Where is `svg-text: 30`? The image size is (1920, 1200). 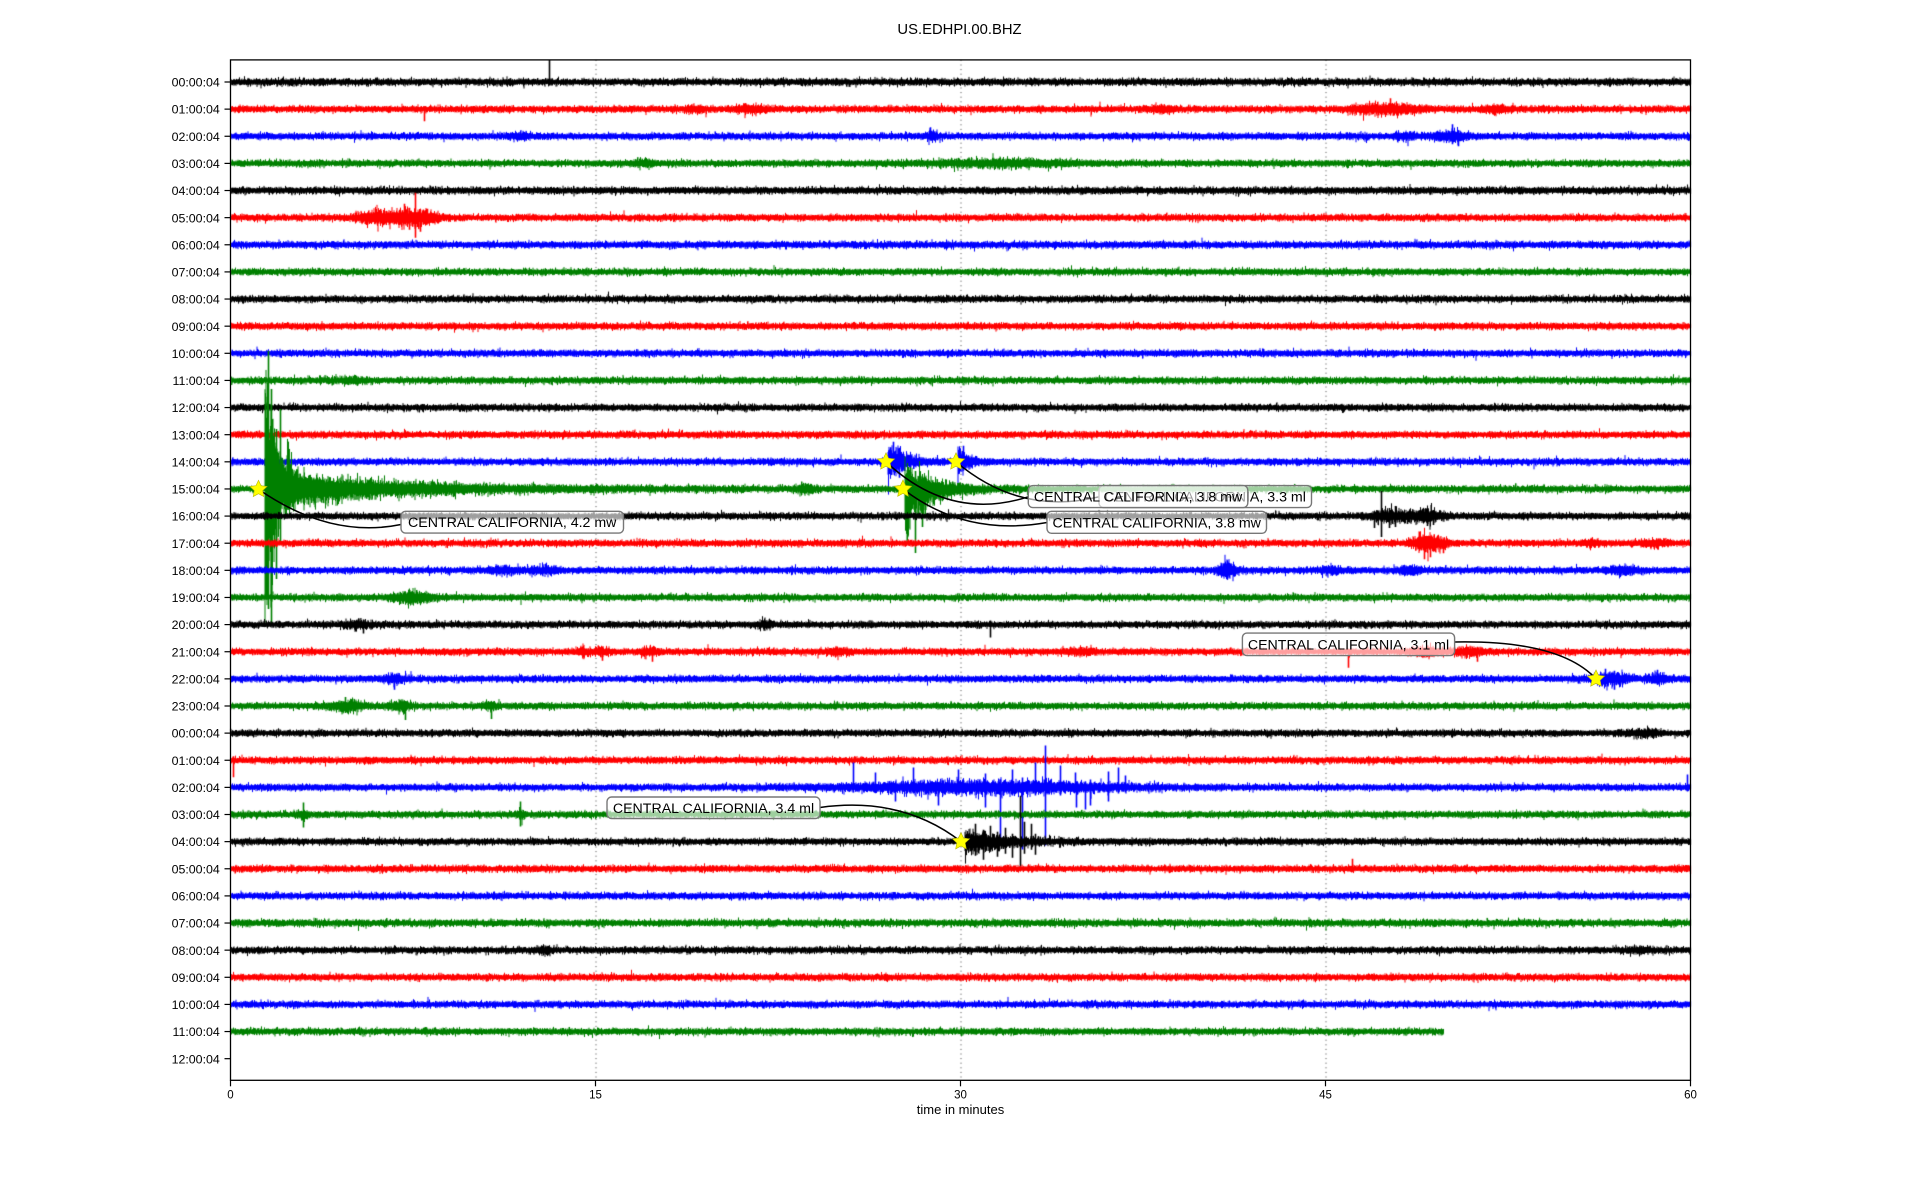 svg-text: 30 is located at coordinates (960, 1096).